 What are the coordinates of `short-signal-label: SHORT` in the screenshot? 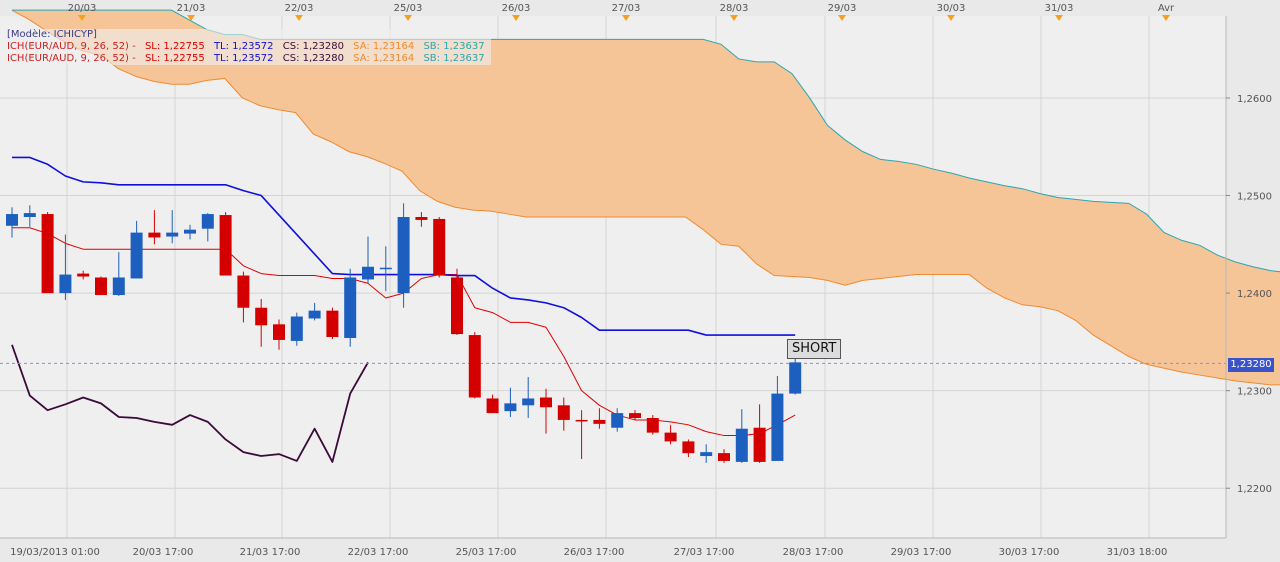 It's located at (814, 349).